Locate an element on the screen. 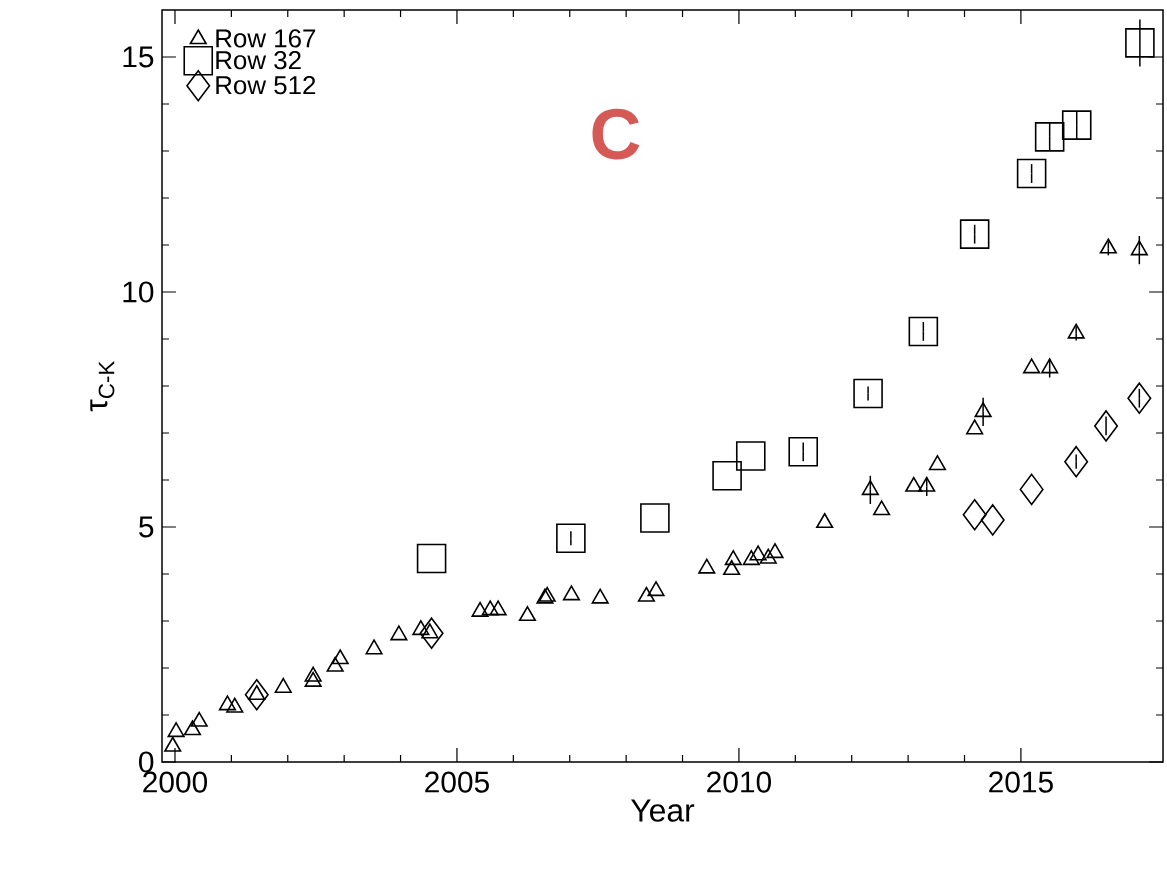 This screenshot has height=876, width=1167. y-axis-title: τ$_{C-K}$ is located at coordinates (102, 386).